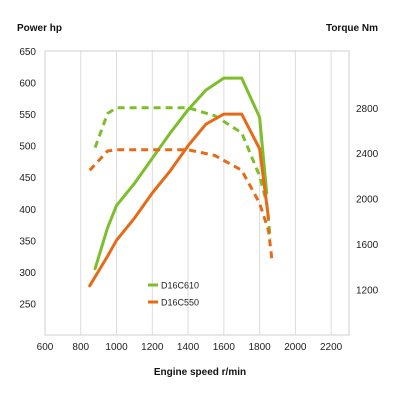 Image resolution: width=400 pixels, height=400 pixels. Describe the element at coordinates (27, 84) in the screenshot. I see `left-y-tick-label: 600` at that location.